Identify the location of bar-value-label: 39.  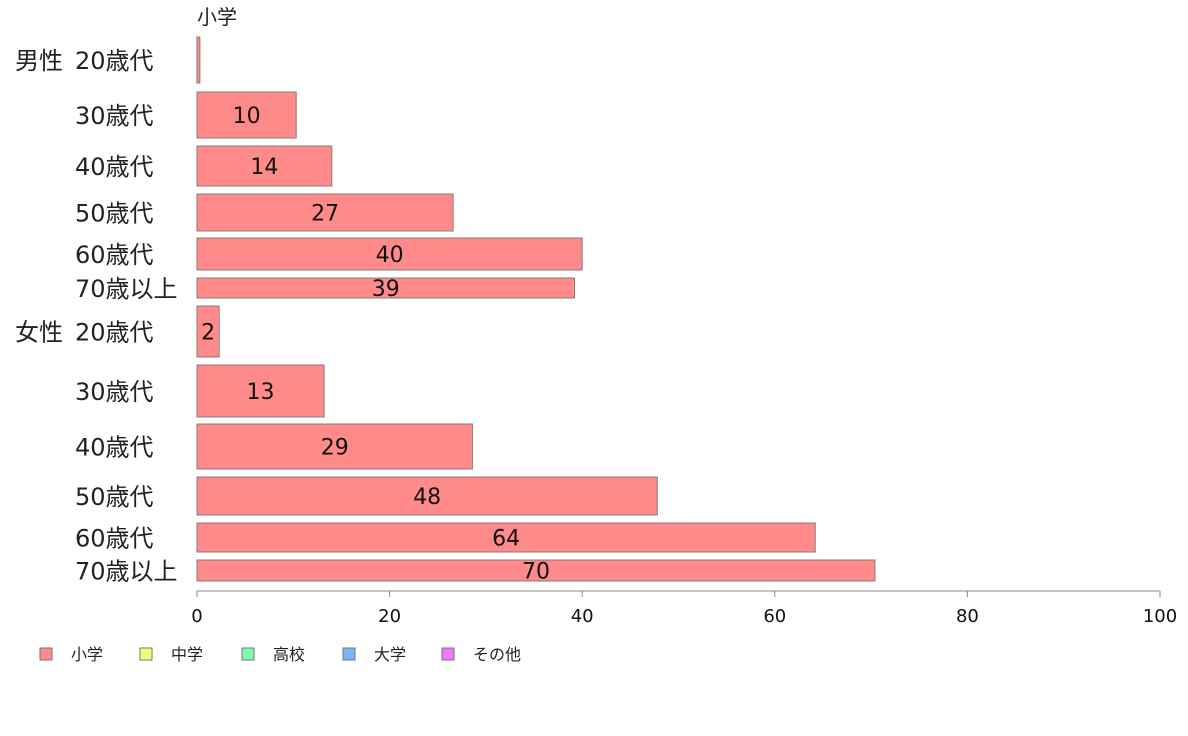
(386, 289).